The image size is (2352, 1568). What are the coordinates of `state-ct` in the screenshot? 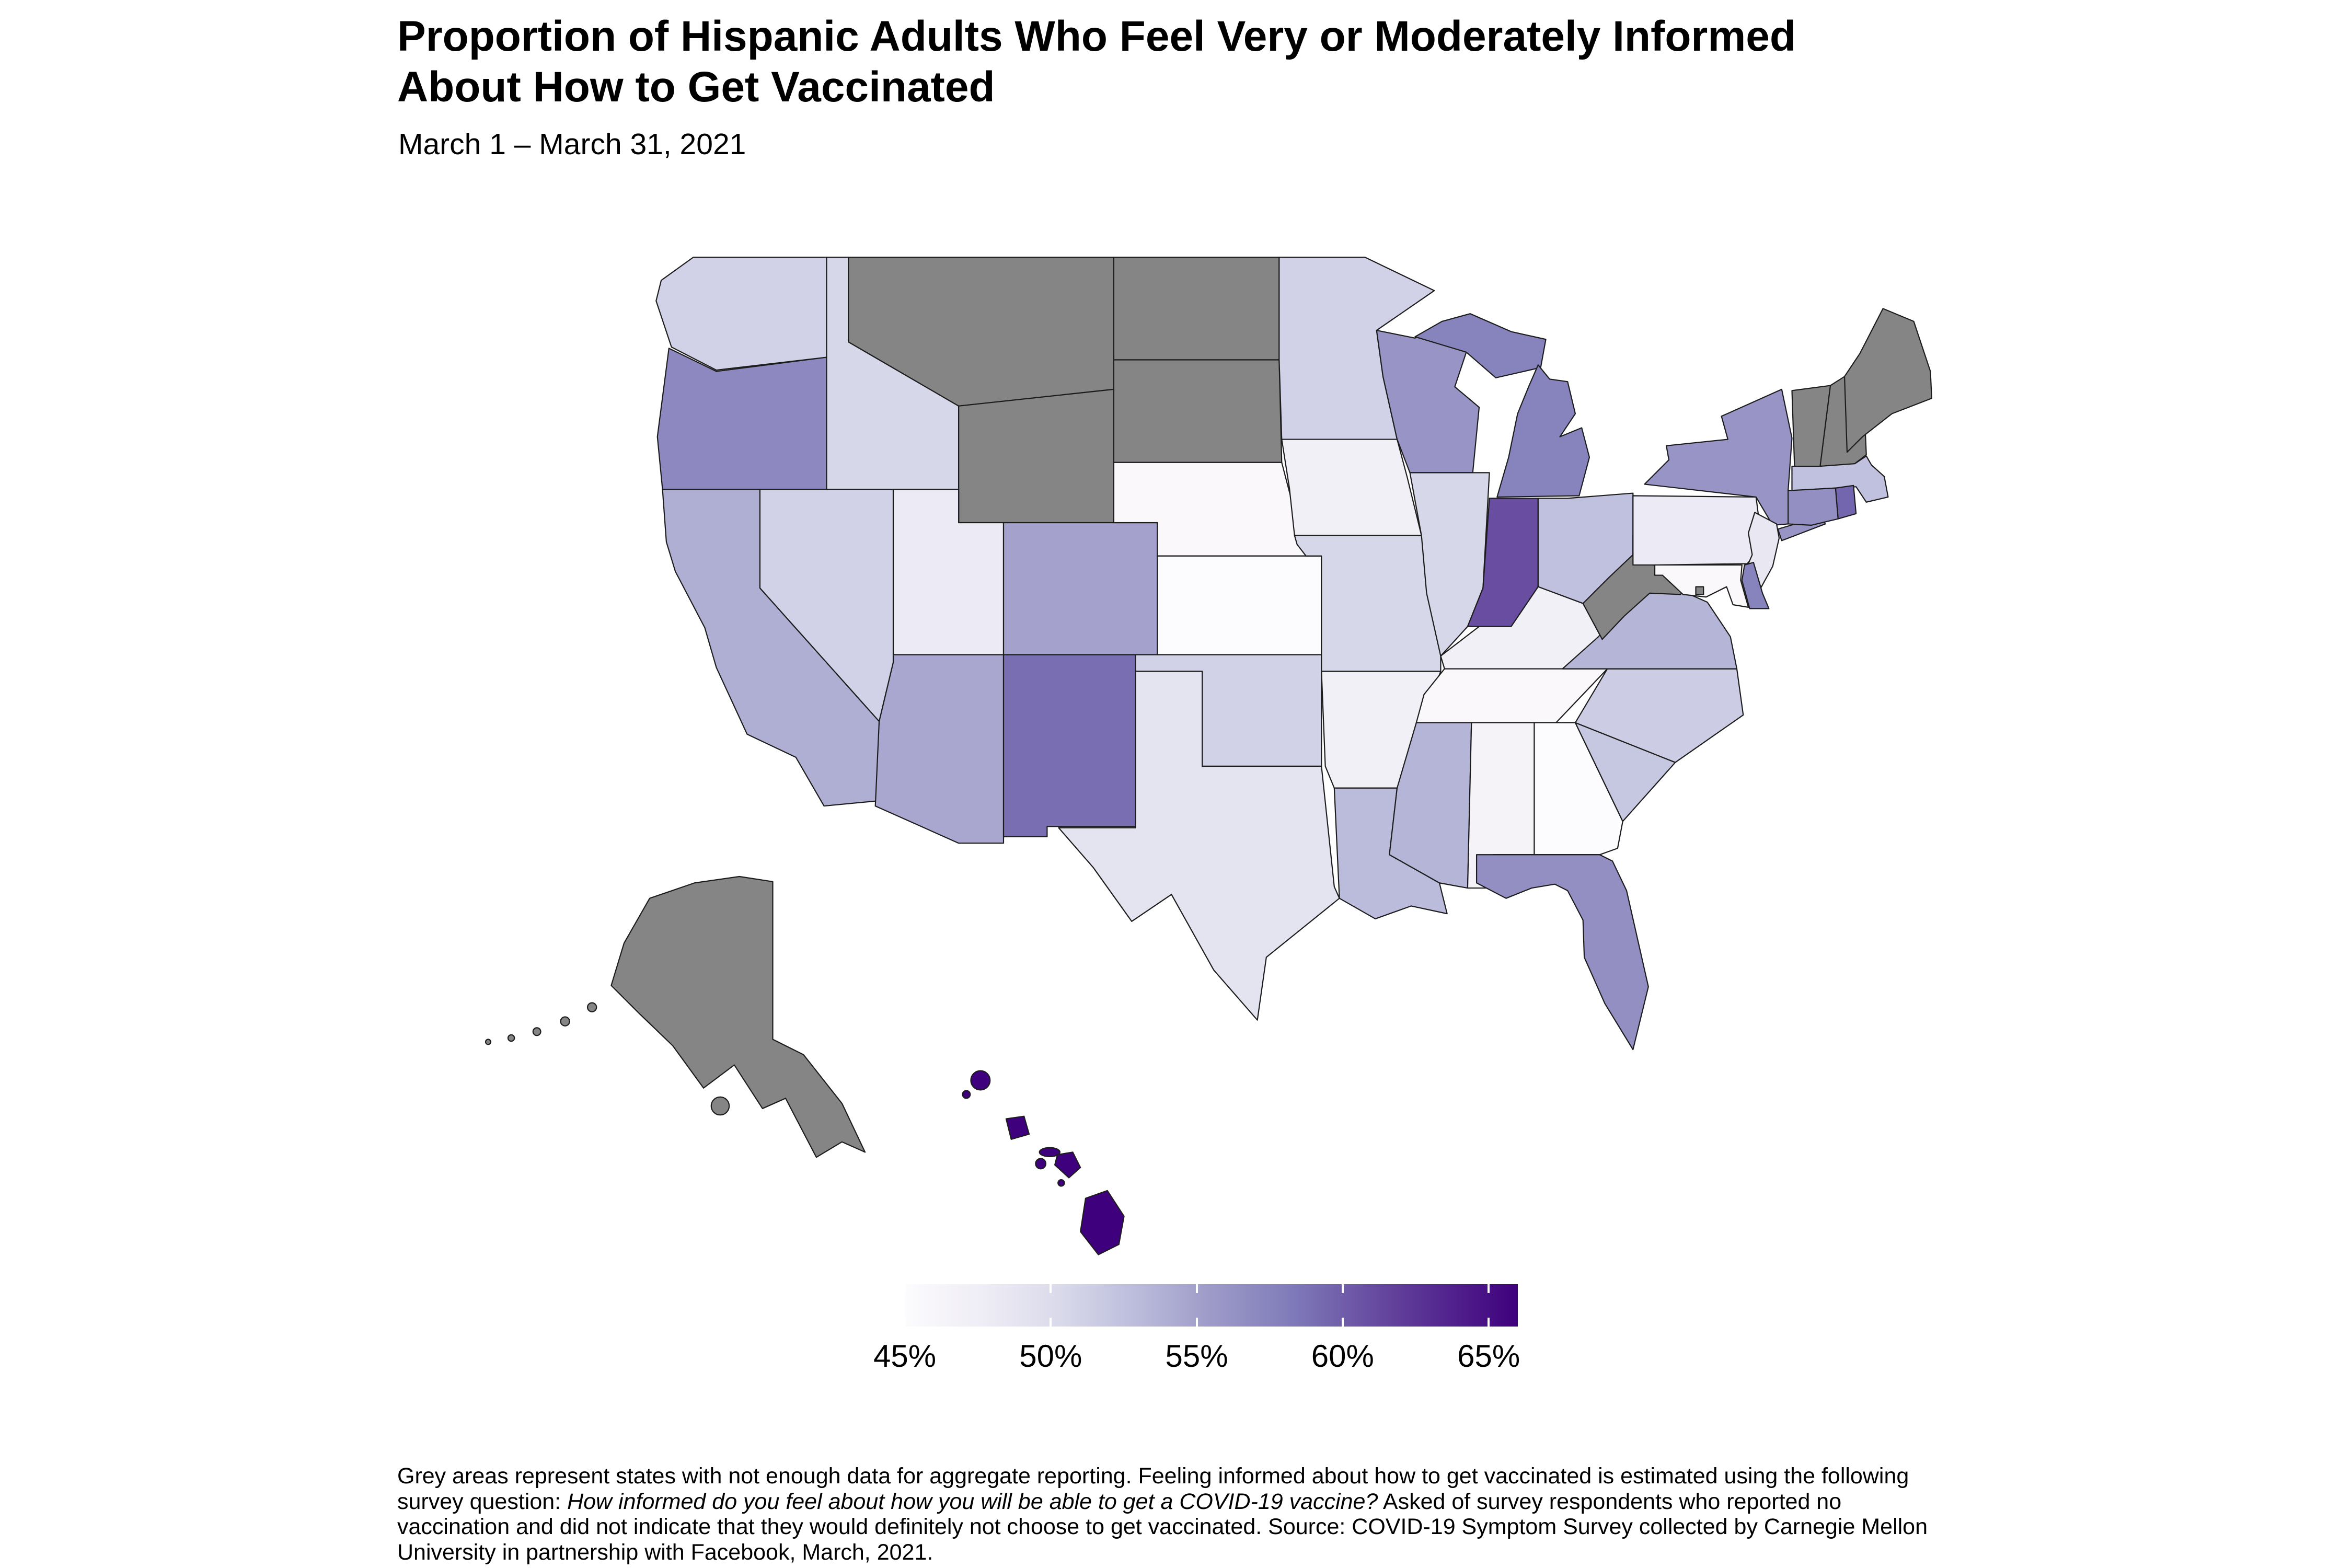 It's located at (1813, 506).